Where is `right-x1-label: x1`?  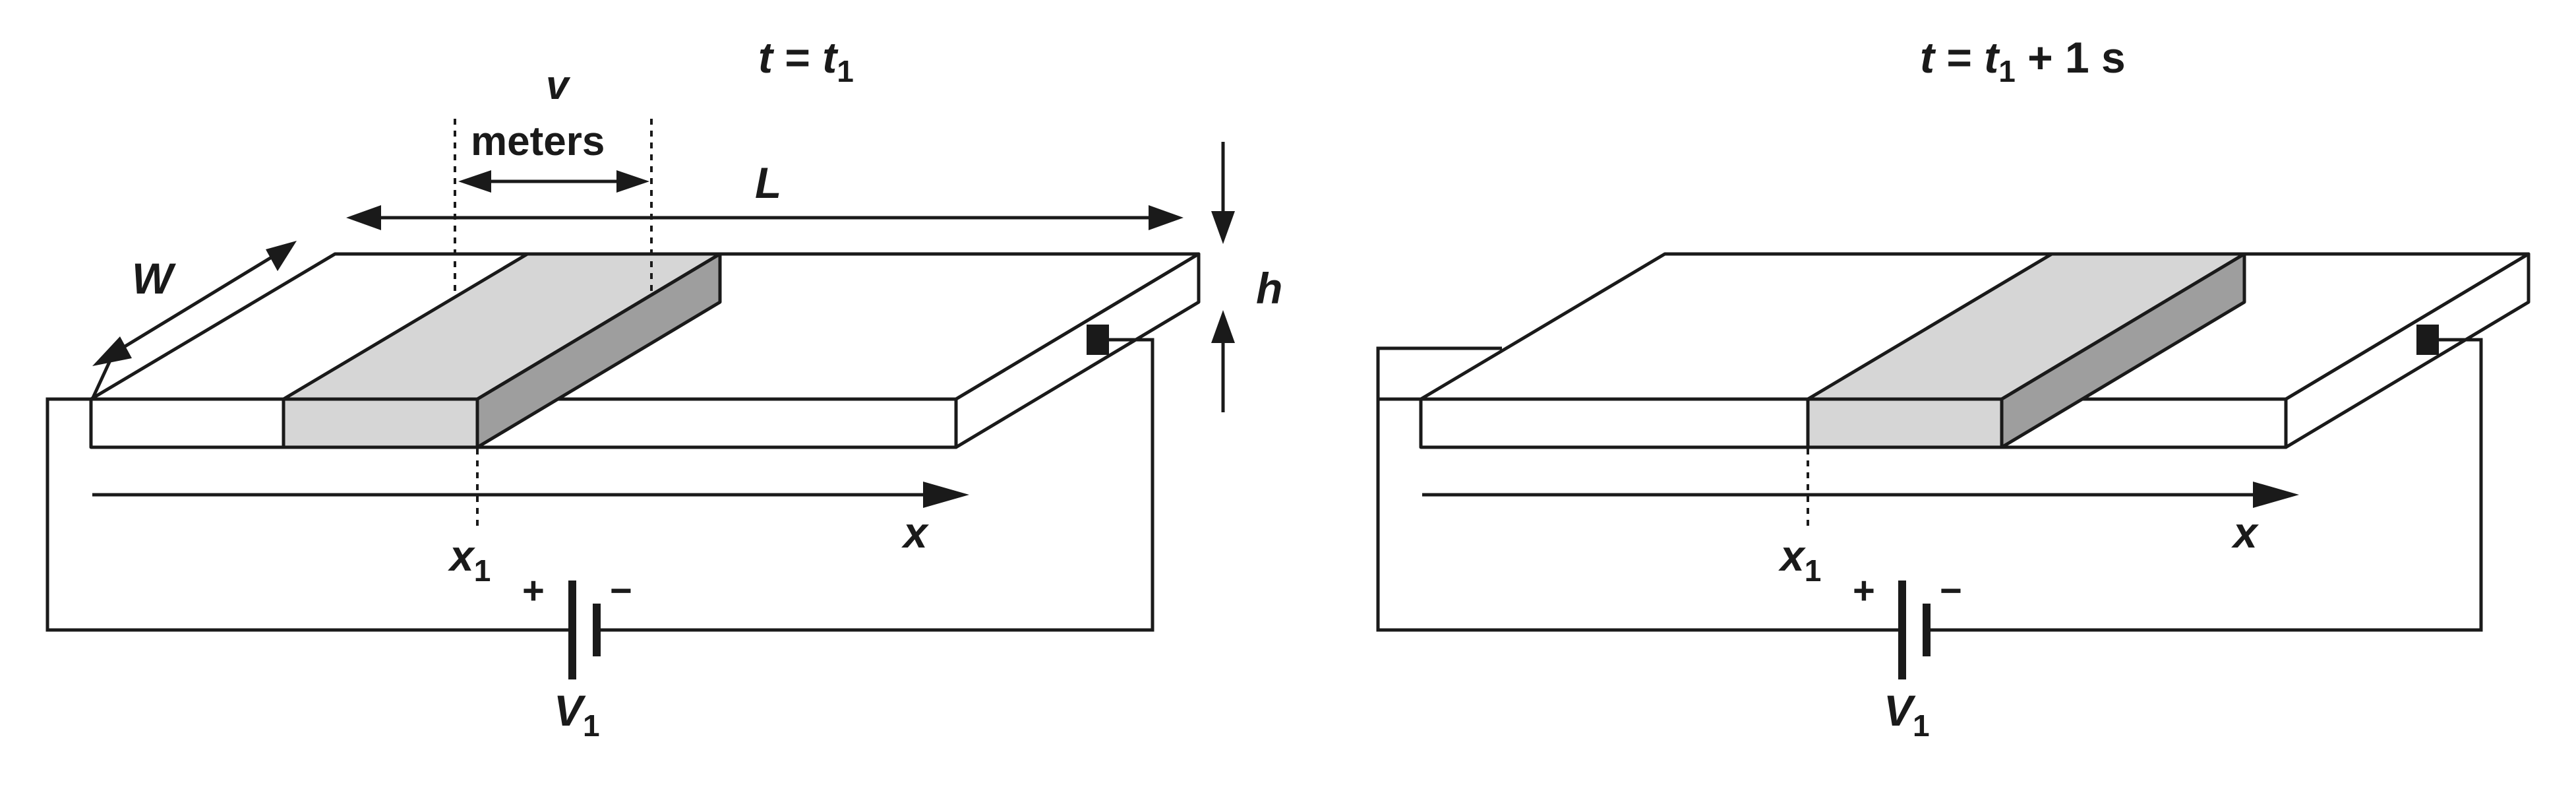
right-x1-label: x1 is located at coordinates (1799, 559).